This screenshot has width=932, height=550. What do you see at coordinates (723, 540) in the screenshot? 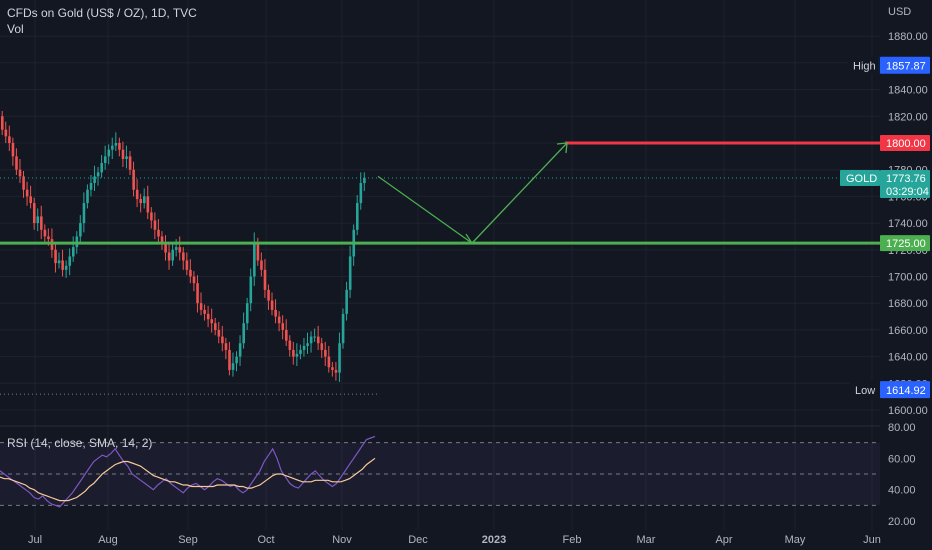
I see `time-tick-label: Apr` at bounding box center [723, 540].